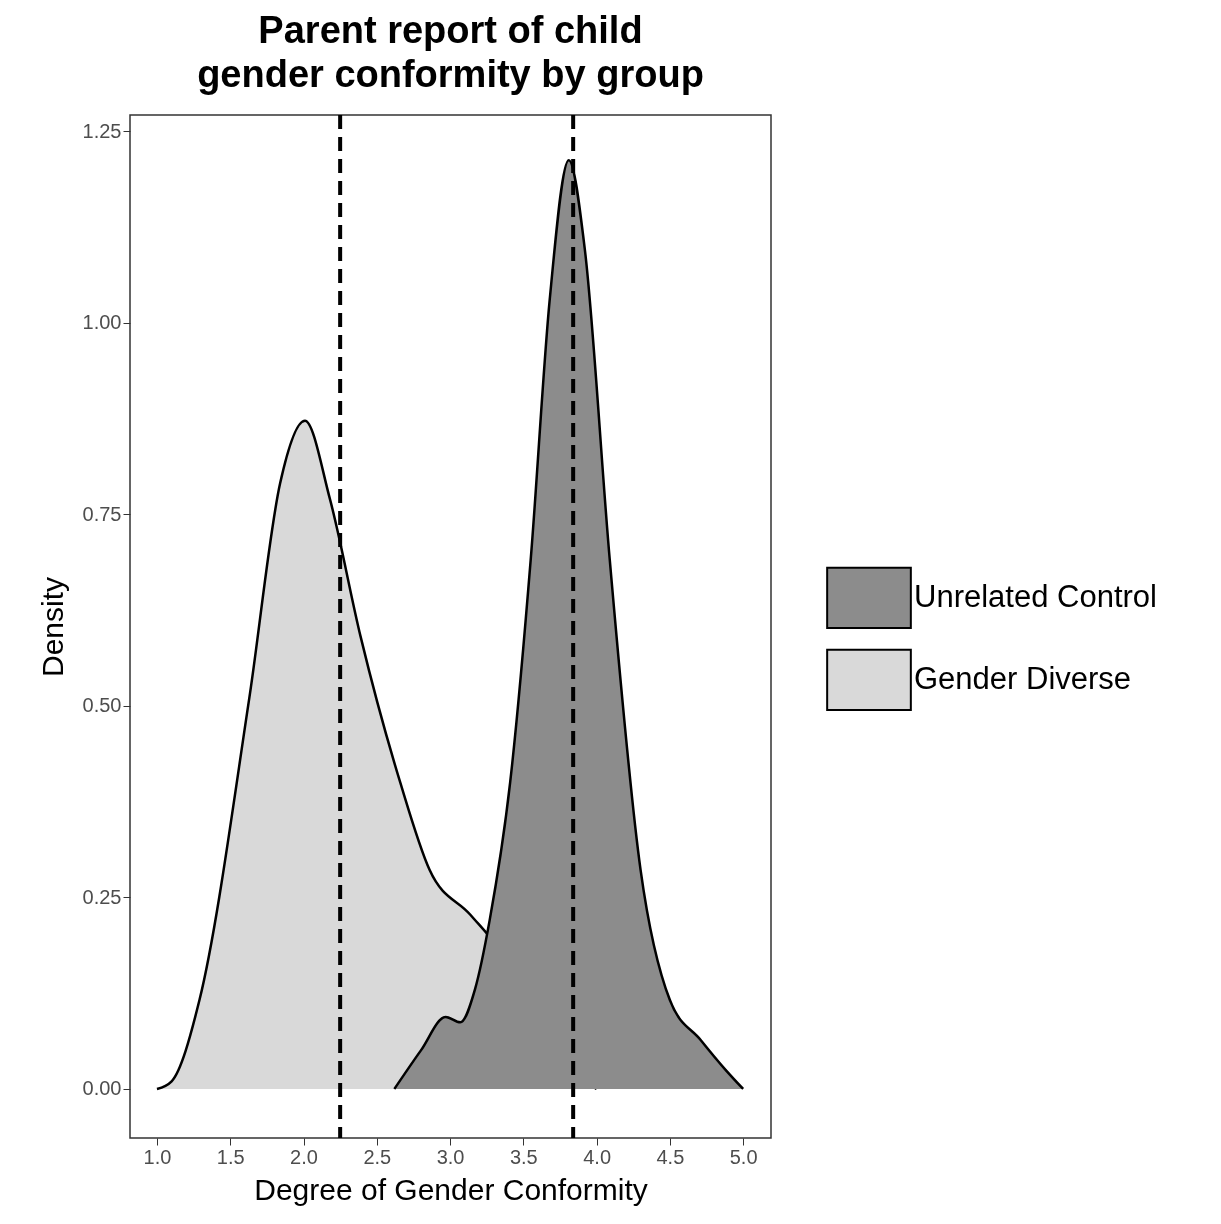 The image size is (1221, 1224). Describe the element at coordinates (670, 1156) in the screenshot. I see `x-tick-label: 4.5` at that location.